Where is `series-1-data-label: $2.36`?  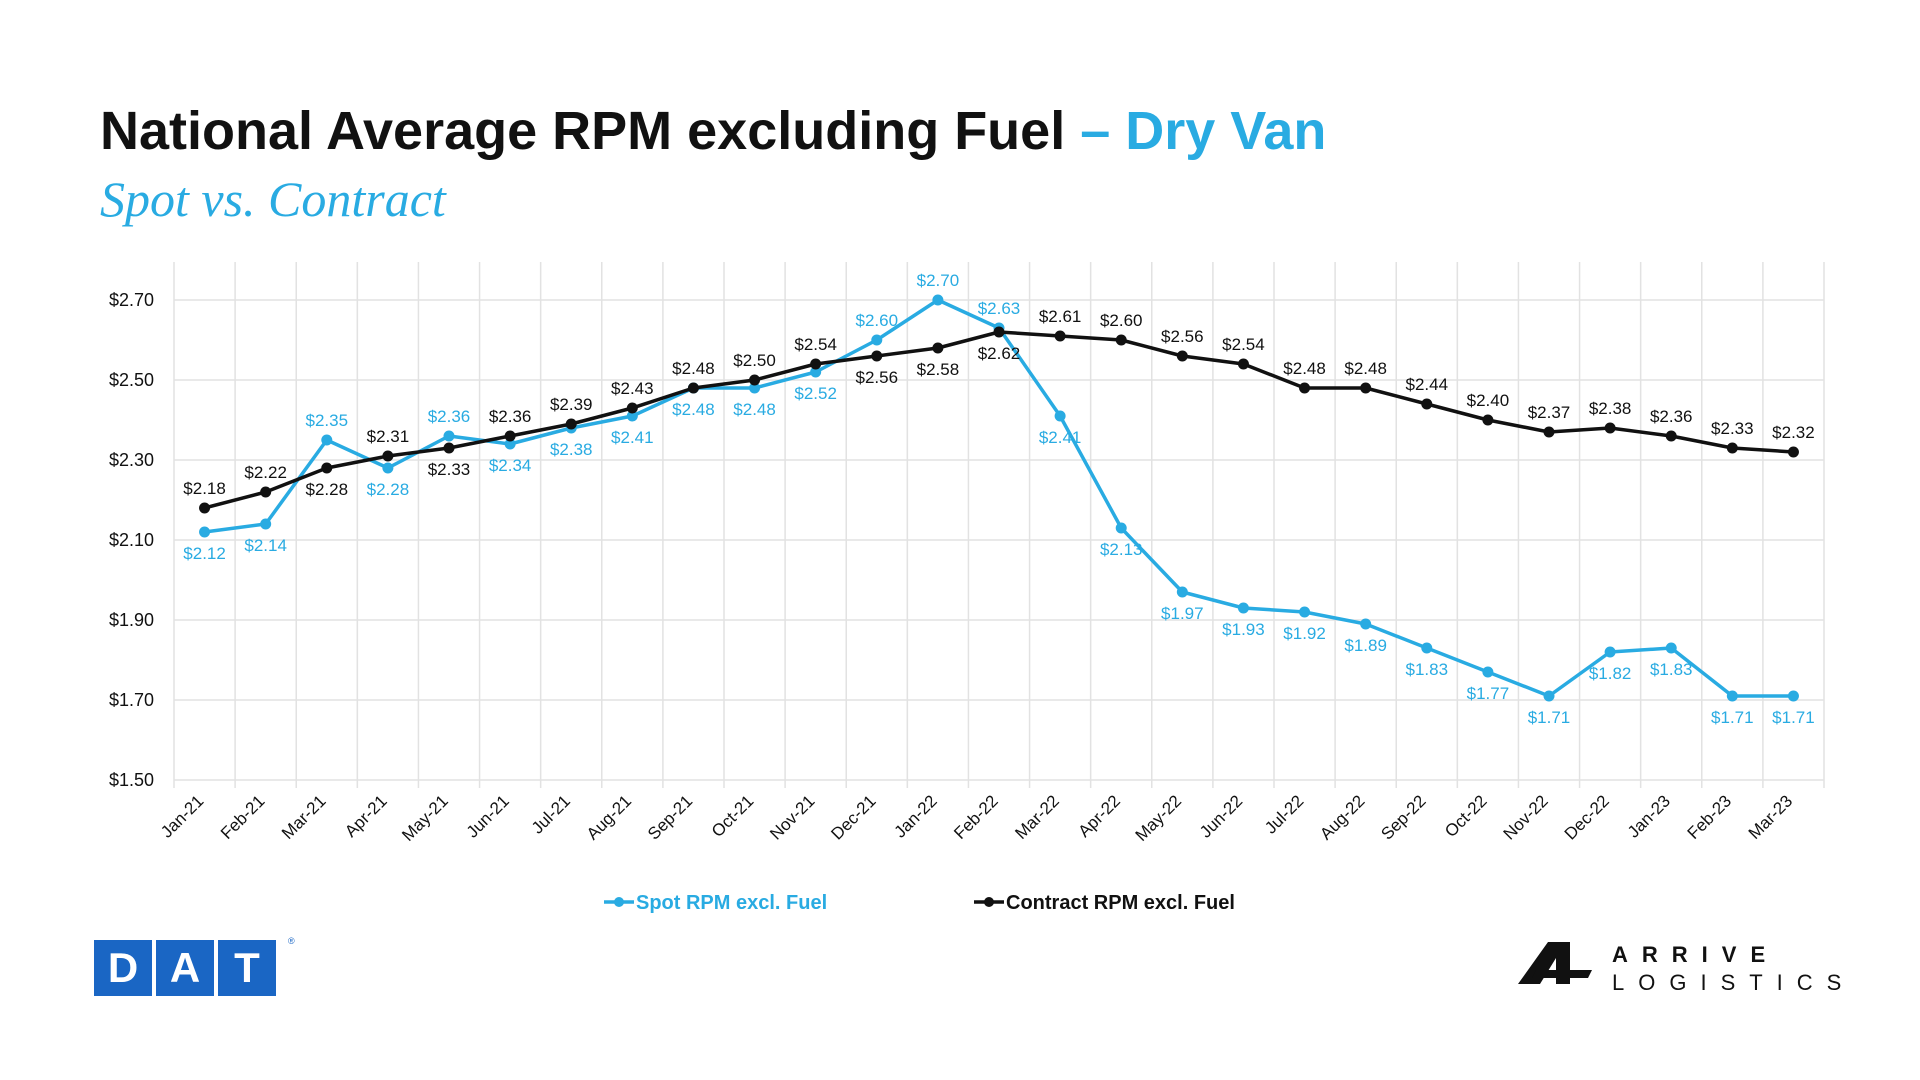
series-1-data-label: $2.36 is located at coordinates (510, 416).